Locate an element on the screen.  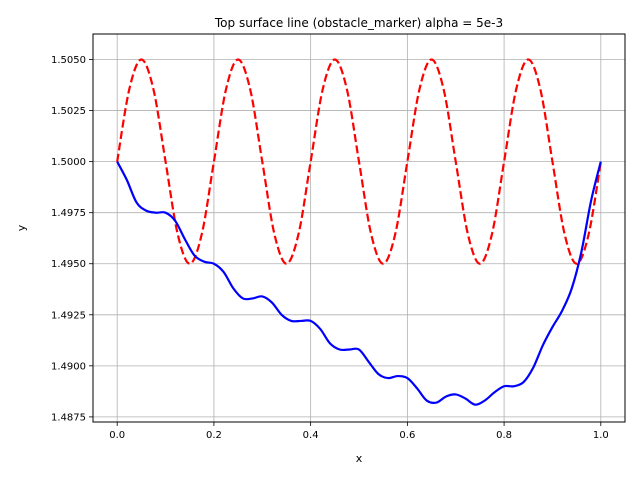
y-tick-label: 1.5025 is located at coordinates (68, 111).